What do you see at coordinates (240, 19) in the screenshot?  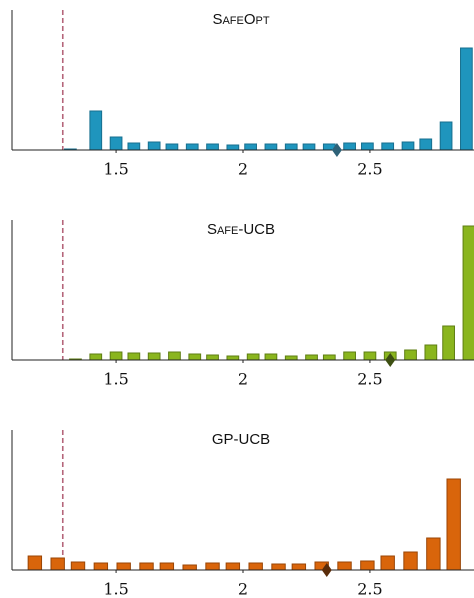 I see `chart-title: SafeOpt` at bounding box center [240, 19].